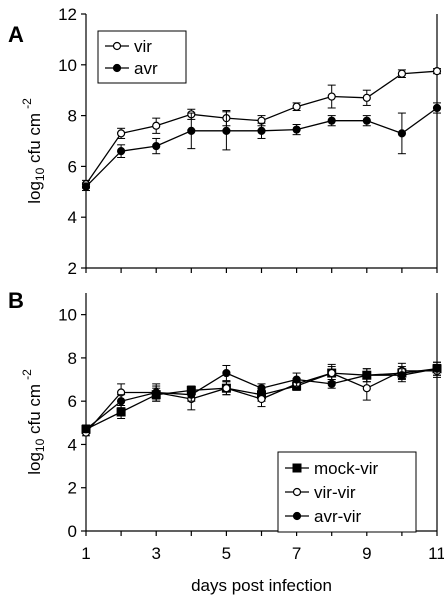 The width and height of the screenshot is (444, 602). Describe the element at coordinates (366, 553) in the screenshot. I see `x-tick-label: 9` at that location.